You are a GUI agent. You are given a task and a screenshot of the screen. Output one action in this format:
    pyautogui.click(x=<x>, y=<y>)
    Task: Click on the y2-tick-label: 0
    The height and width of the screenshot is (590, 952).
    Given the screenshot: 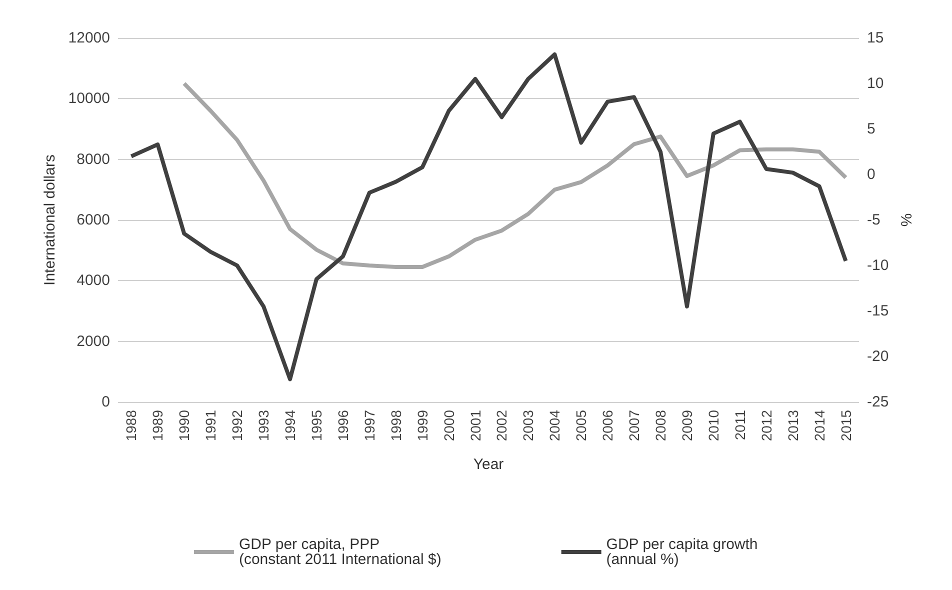 What is the action you would take?
    pyautogui.click(x=871, y=174)
    